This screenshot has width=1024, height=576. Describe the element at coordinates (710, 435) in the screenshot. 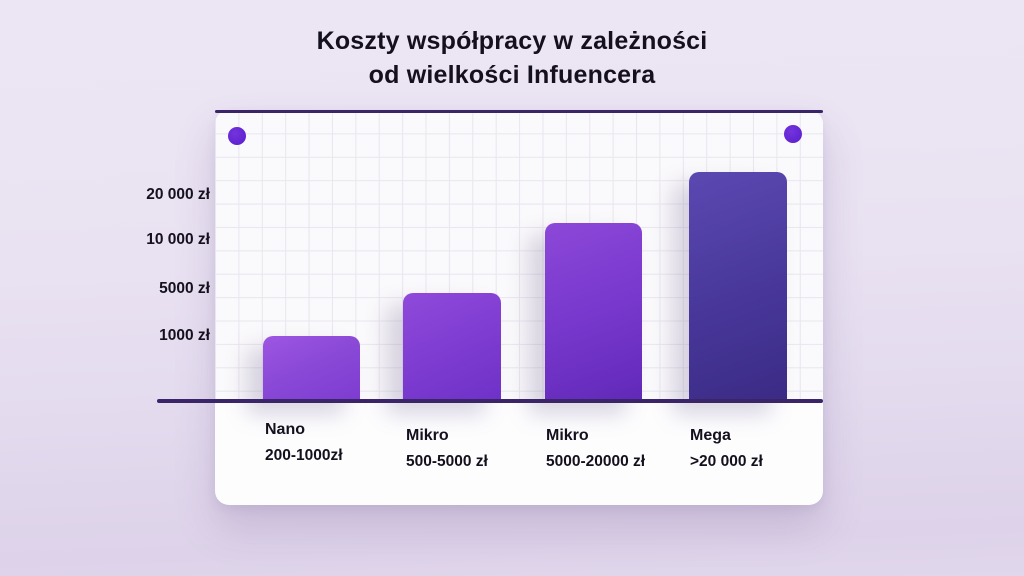

I see `x-category-name: Mega` at that location.